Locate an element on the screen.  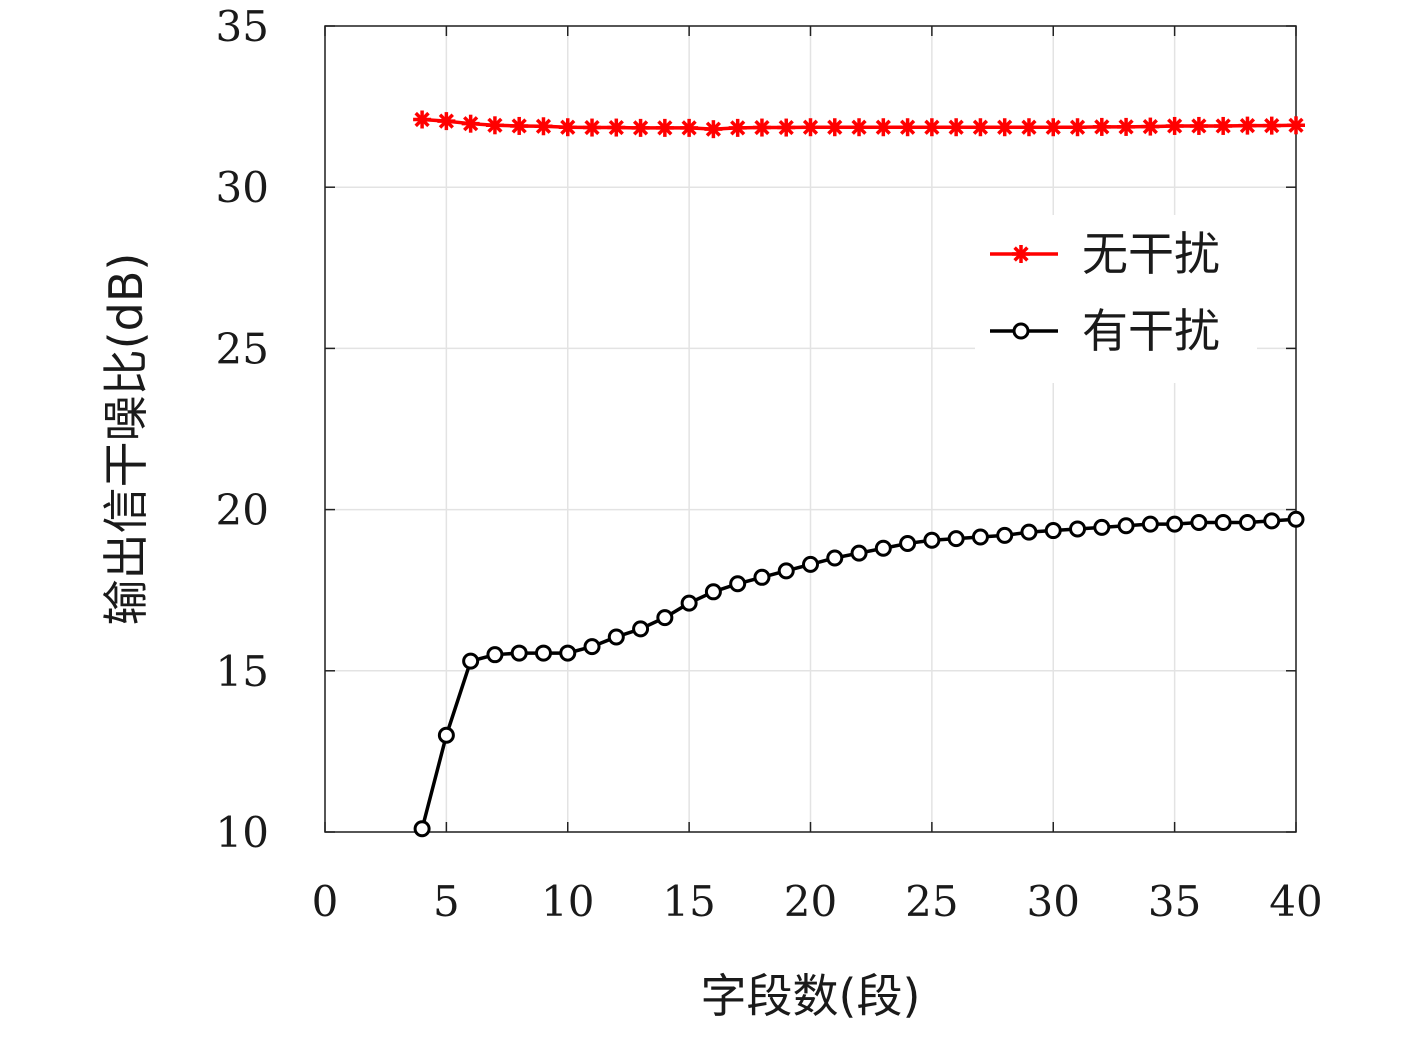
legend-item-1: 无干扰 is located at coordinates (1105, 254).